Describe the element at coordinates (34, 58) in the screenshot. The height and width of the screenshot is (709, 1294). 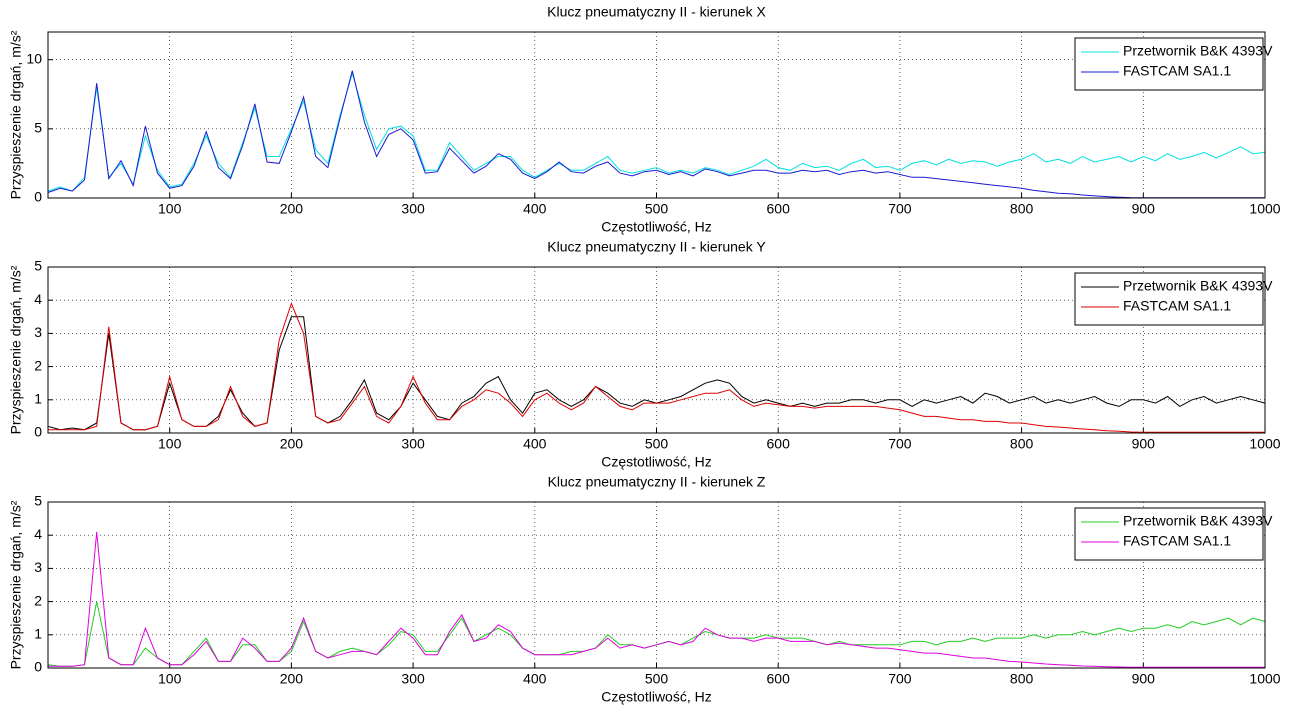
I see `y-tick-label: 10` at that location.